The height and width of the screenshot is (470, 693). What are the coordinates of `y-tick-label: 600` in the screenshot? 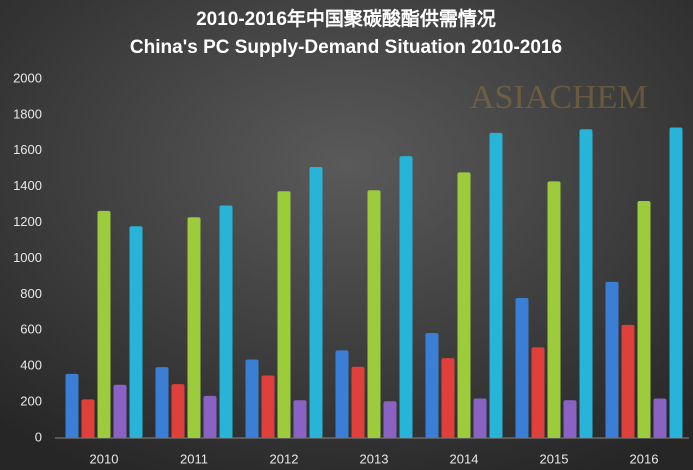 It's located at (31, 329).